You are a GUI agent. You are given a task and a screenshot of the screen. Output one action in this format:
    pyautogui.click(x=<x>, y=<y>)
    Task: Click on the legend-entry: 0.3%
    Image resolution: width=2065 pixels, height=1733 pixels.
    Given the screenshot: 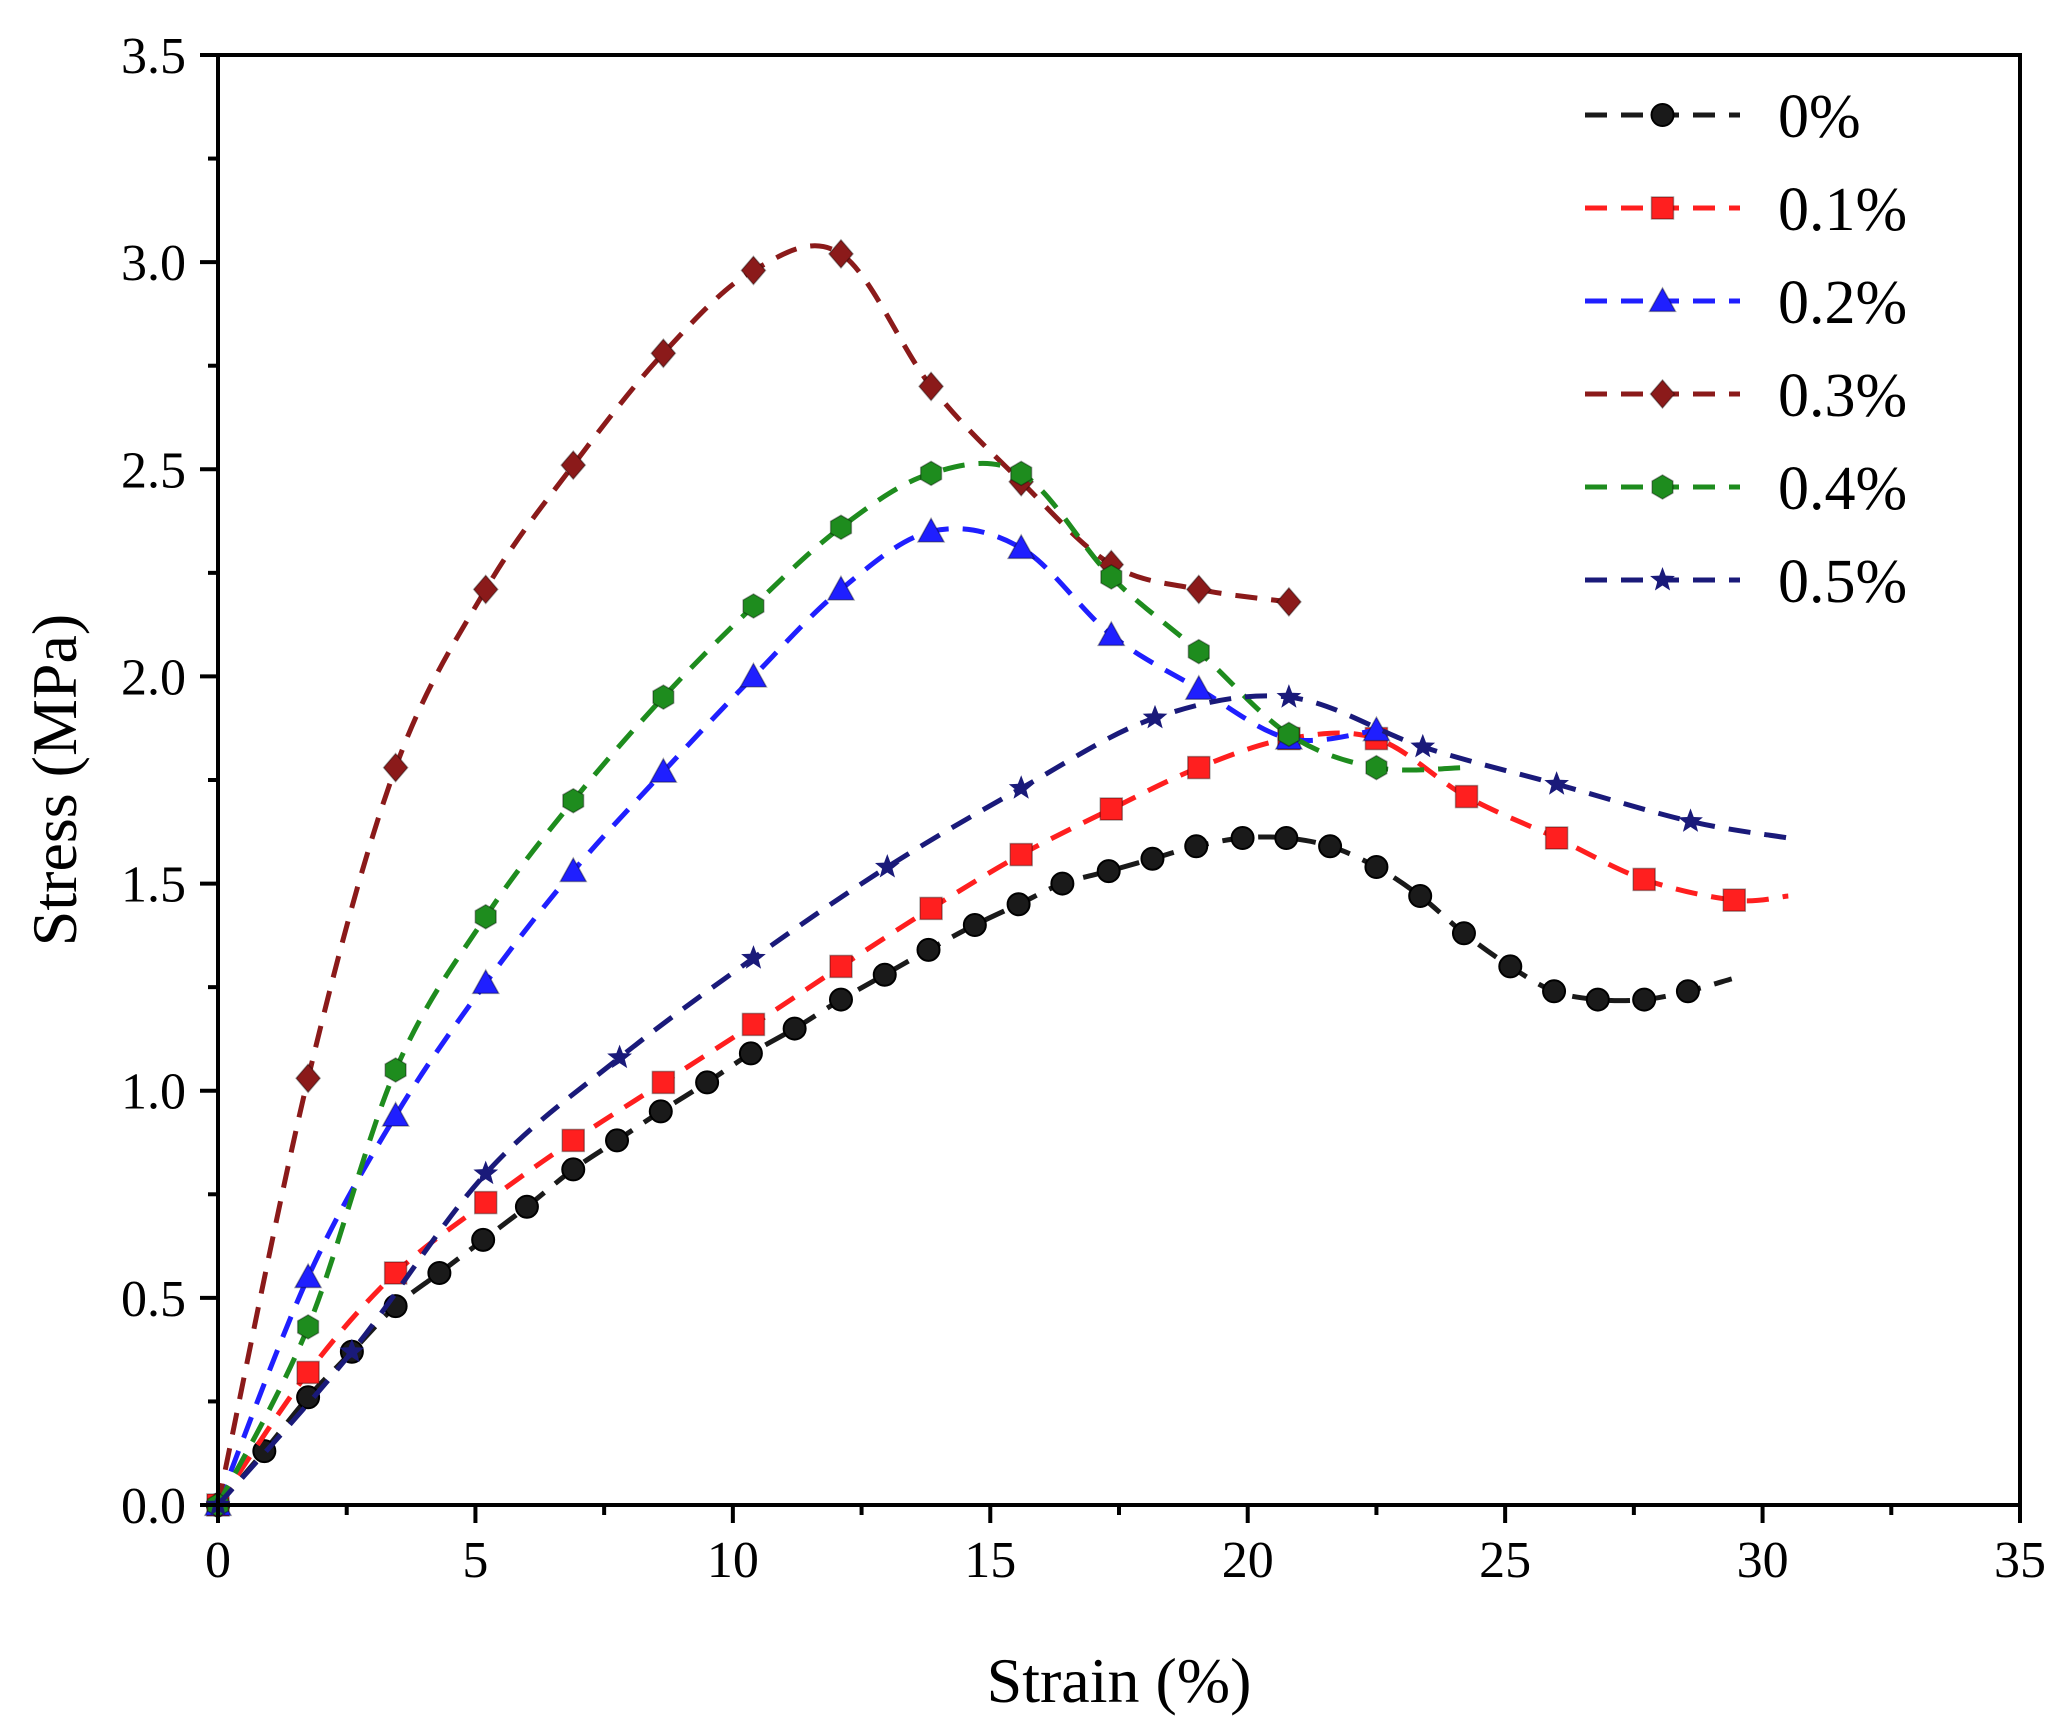 What is the action you would take?
    pyautogui.click(x=1746, y=396)
    